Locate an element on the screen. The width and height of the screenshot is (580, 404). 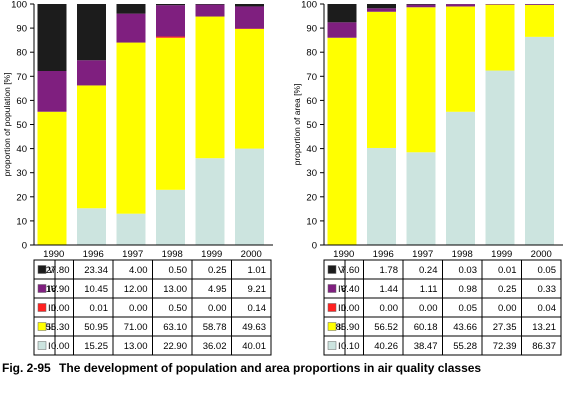
table-cell-V-1997: 4.00 is located at coordinates (138, 270).